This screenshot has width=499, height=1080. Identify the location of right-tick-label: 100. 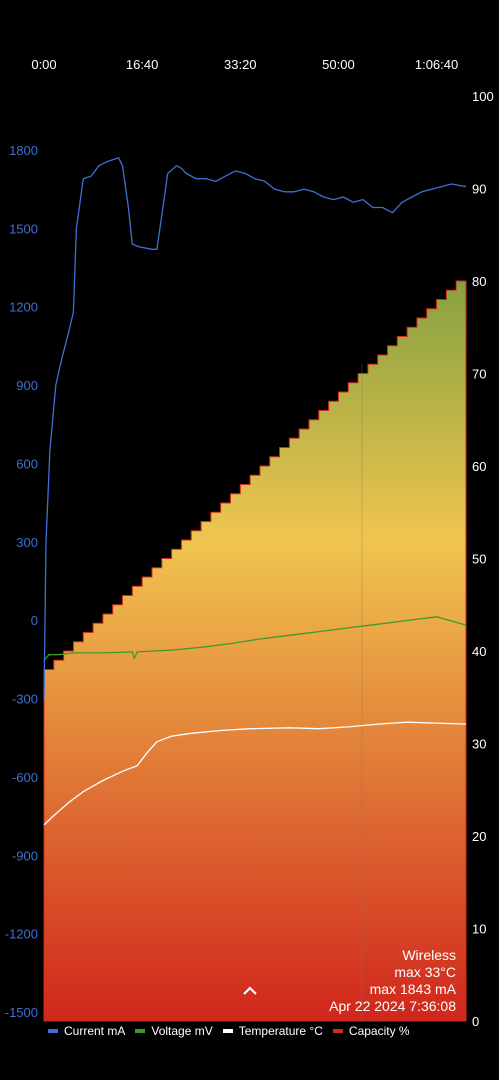
(483, 96).